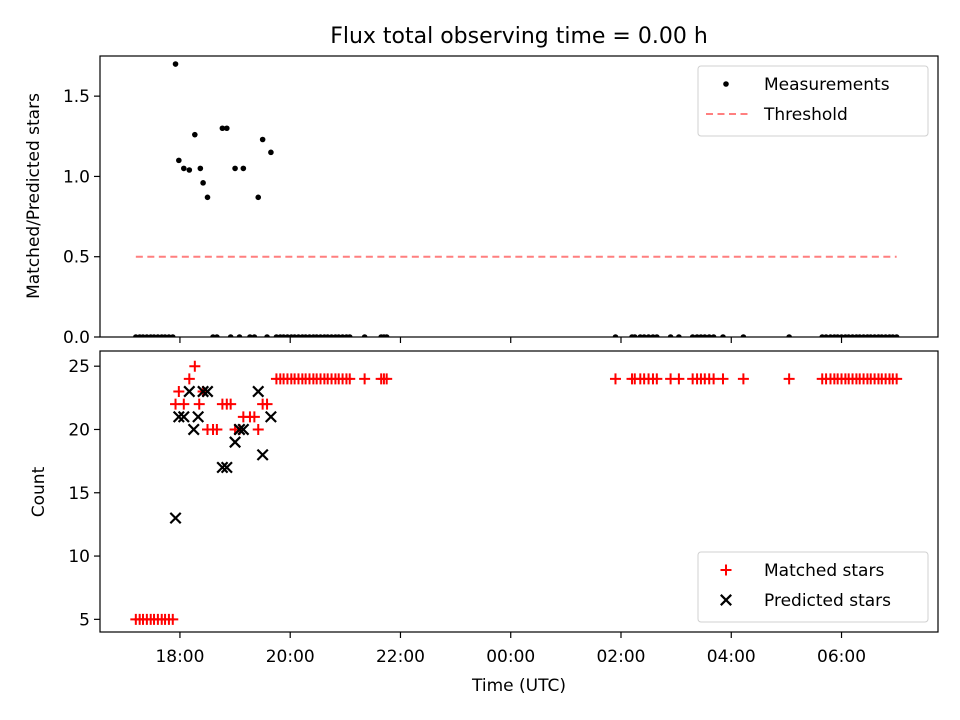 This screenshot has width=960, height=720. Describe the element at coordinates (76, 177) in the screenshot. I see `y-tick-label: 1.0` at that location.